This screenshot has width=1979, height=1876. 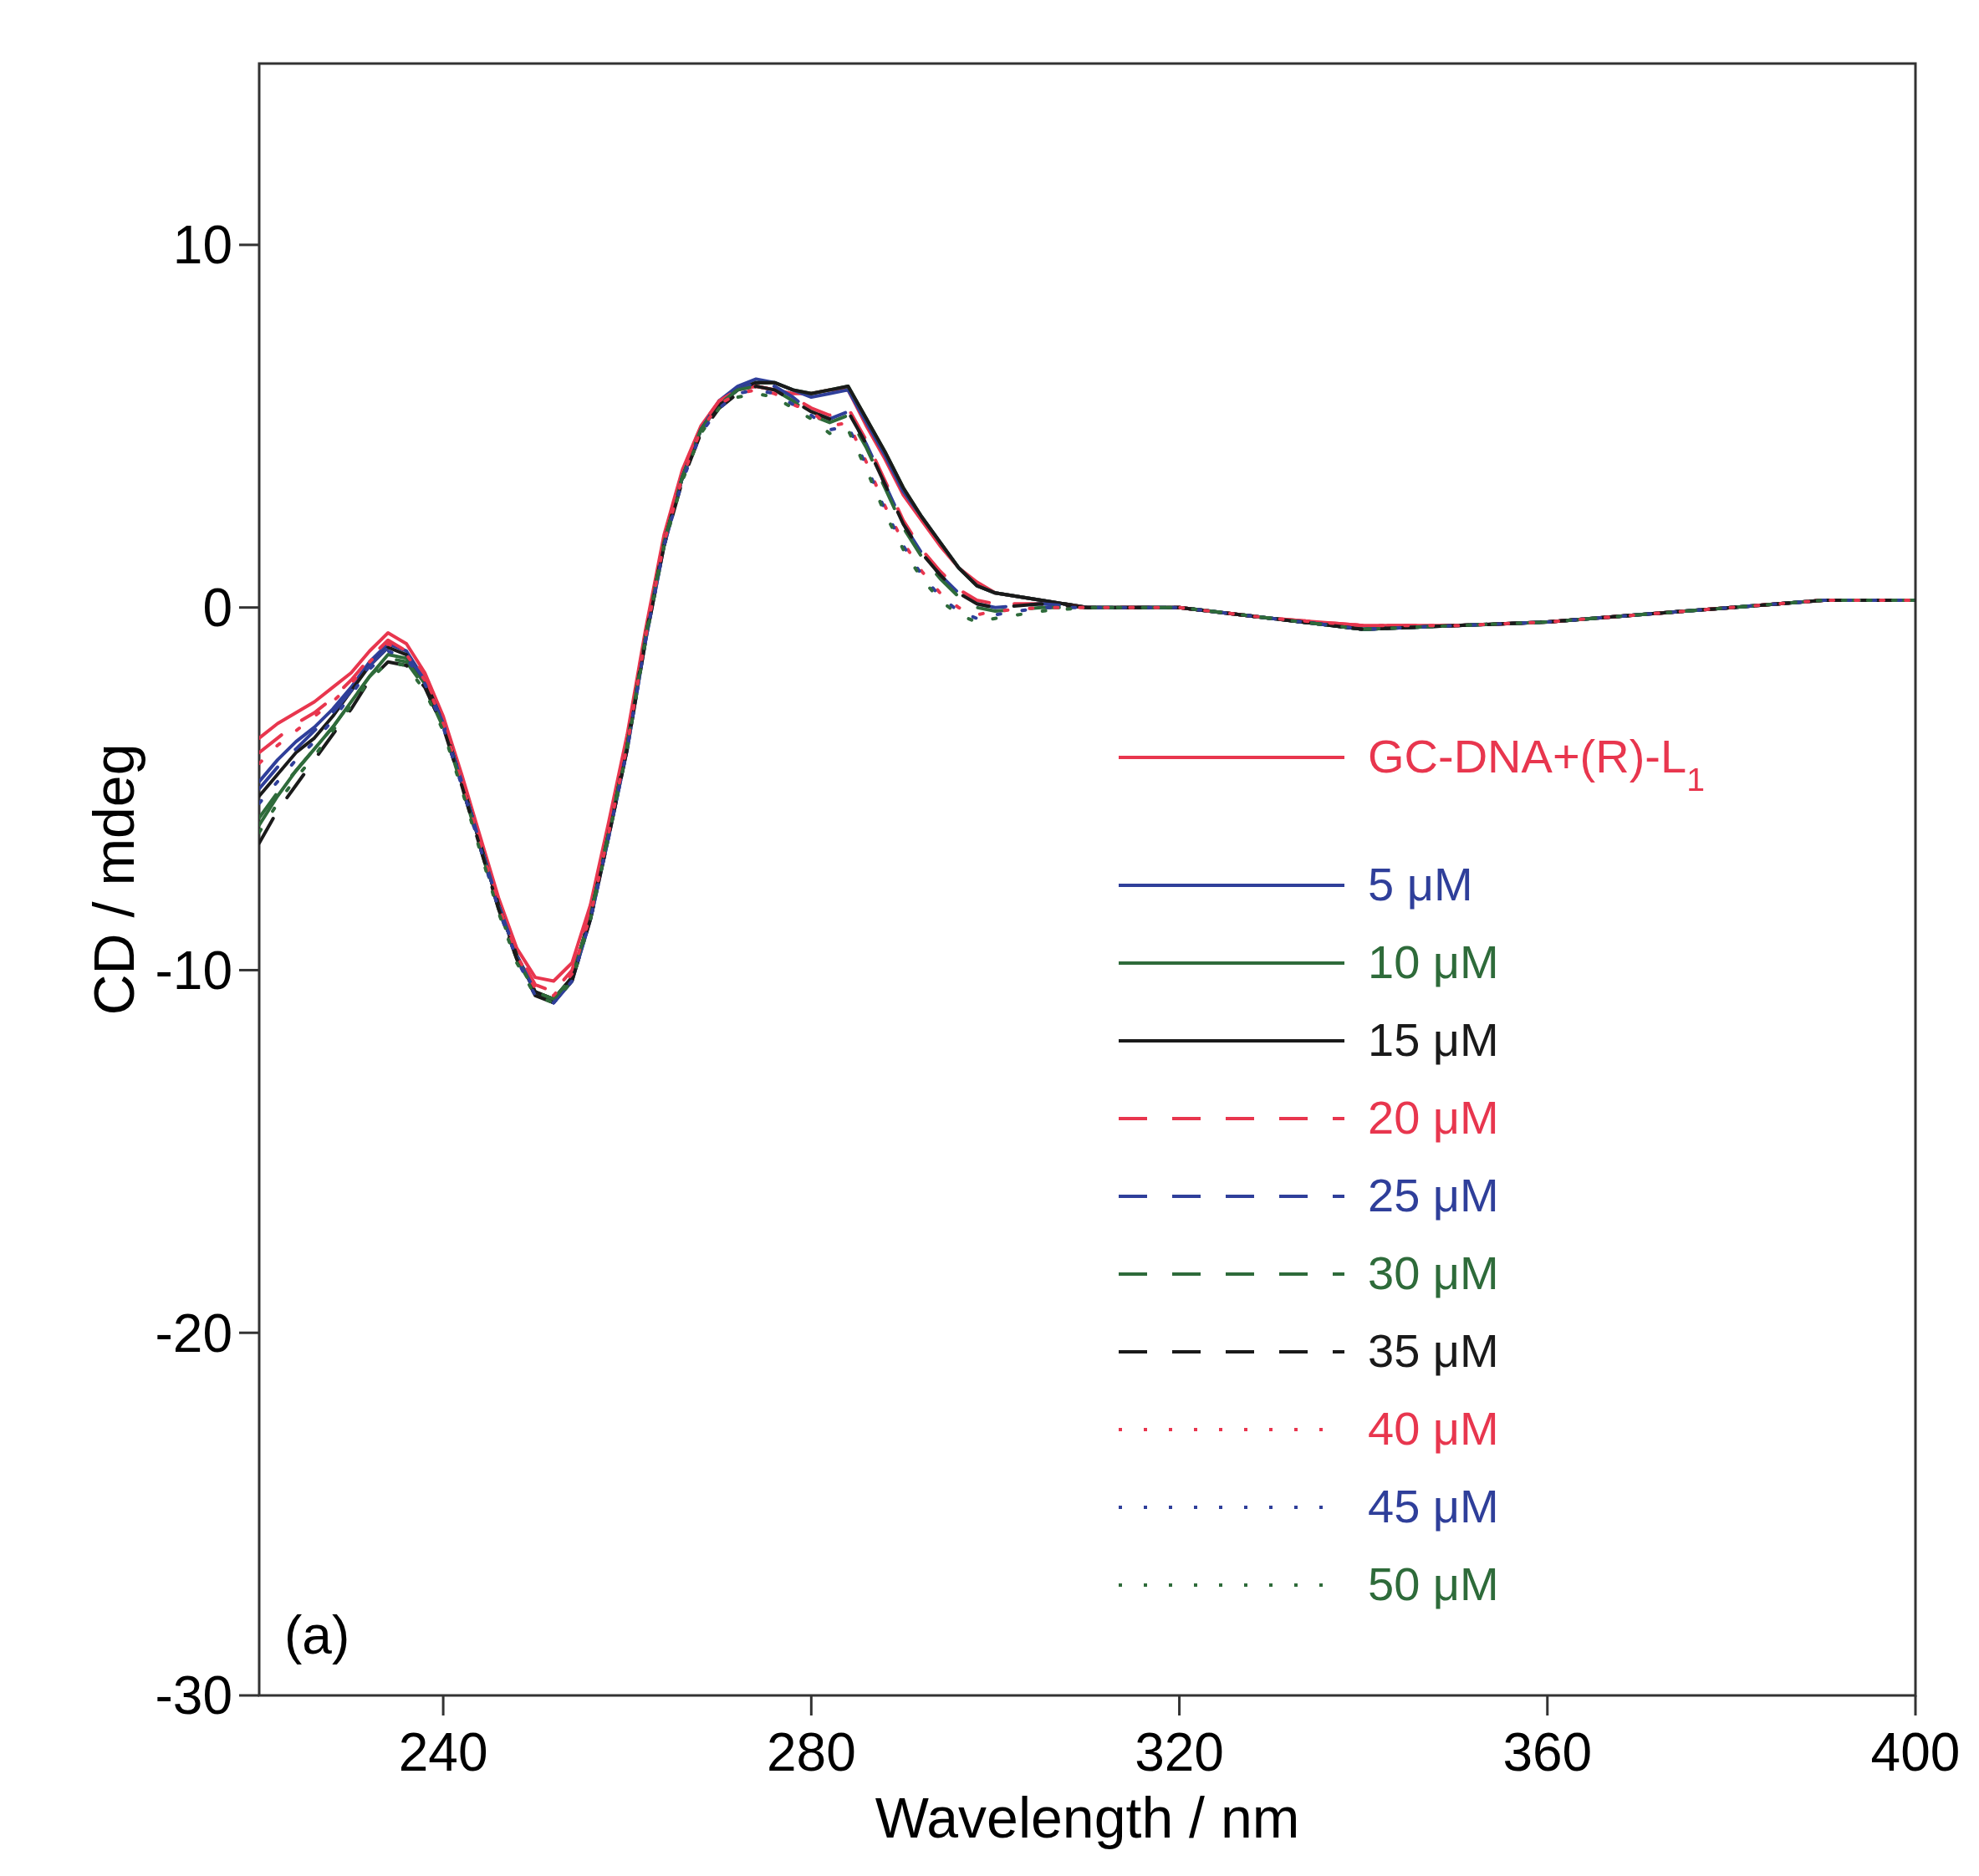 I want to click on y-tick-label: -10, so click(x=193, y=971).